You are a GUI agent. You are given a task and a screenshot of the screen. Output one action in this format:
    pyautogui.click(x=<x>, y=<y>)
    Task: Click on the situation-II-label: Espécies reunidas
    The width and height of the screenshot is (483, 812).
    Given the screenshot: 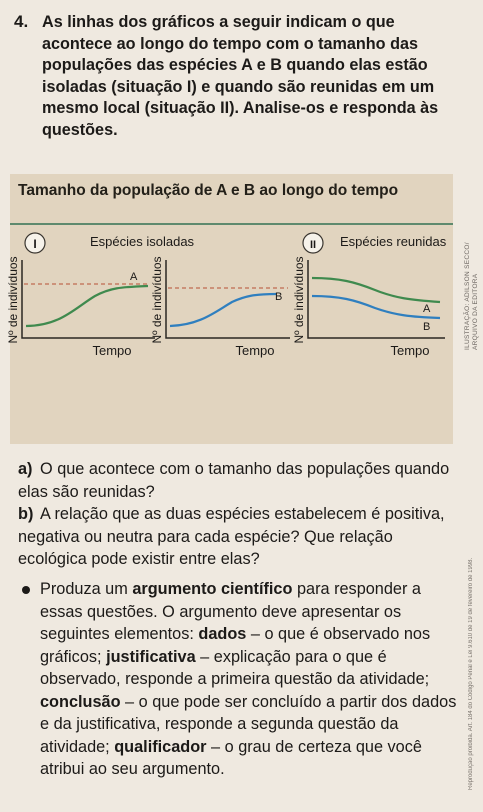 What is the action you would take?
    pyautogui.click(x=393, y=241)
    